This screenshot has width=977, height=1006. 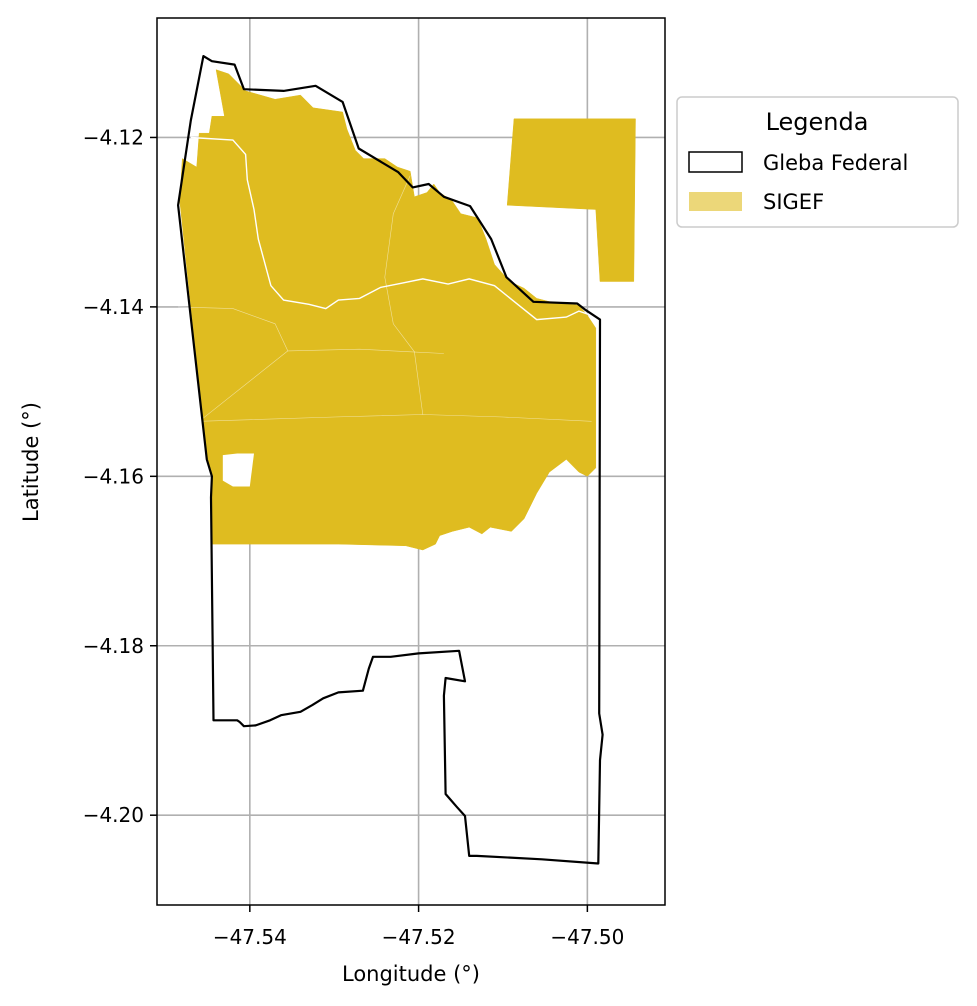 I want to click on legend-label-gleba-federal: Gleba Federal, so click(x=835, y=163).